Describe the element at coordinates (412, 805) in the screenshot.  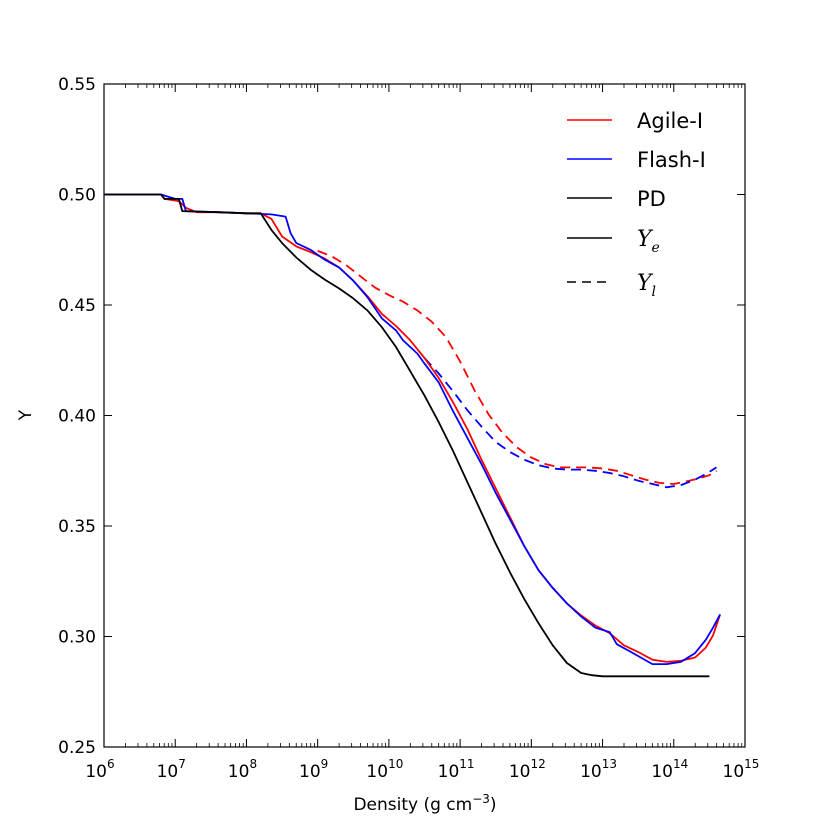
I see `x-axis-label-main: Density (g cm` at that location.